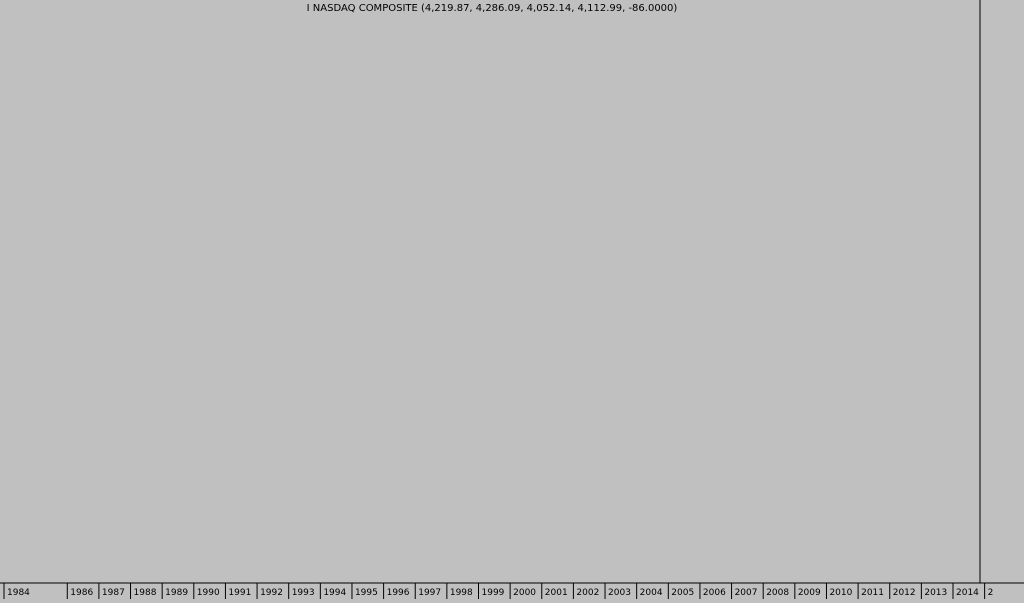 The image size is (1024, 603). Describe the element at coordinates (556, 593) in the screenshot. I see `x-tick-label: 2001` at that location.